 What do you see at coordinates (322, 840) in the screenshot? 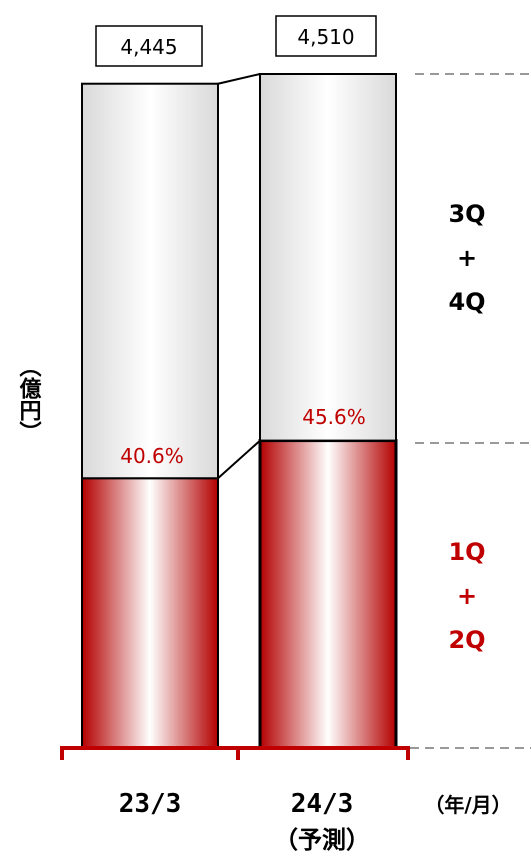
I see `category-sublabel: （予測）` at bounding box center [322, 840].